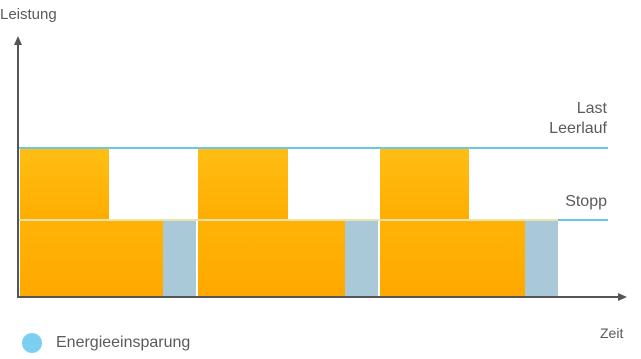  Describe the element at coordinates (271, 258) in the screenshot. I see `cycle-2-idle-block` at that location.